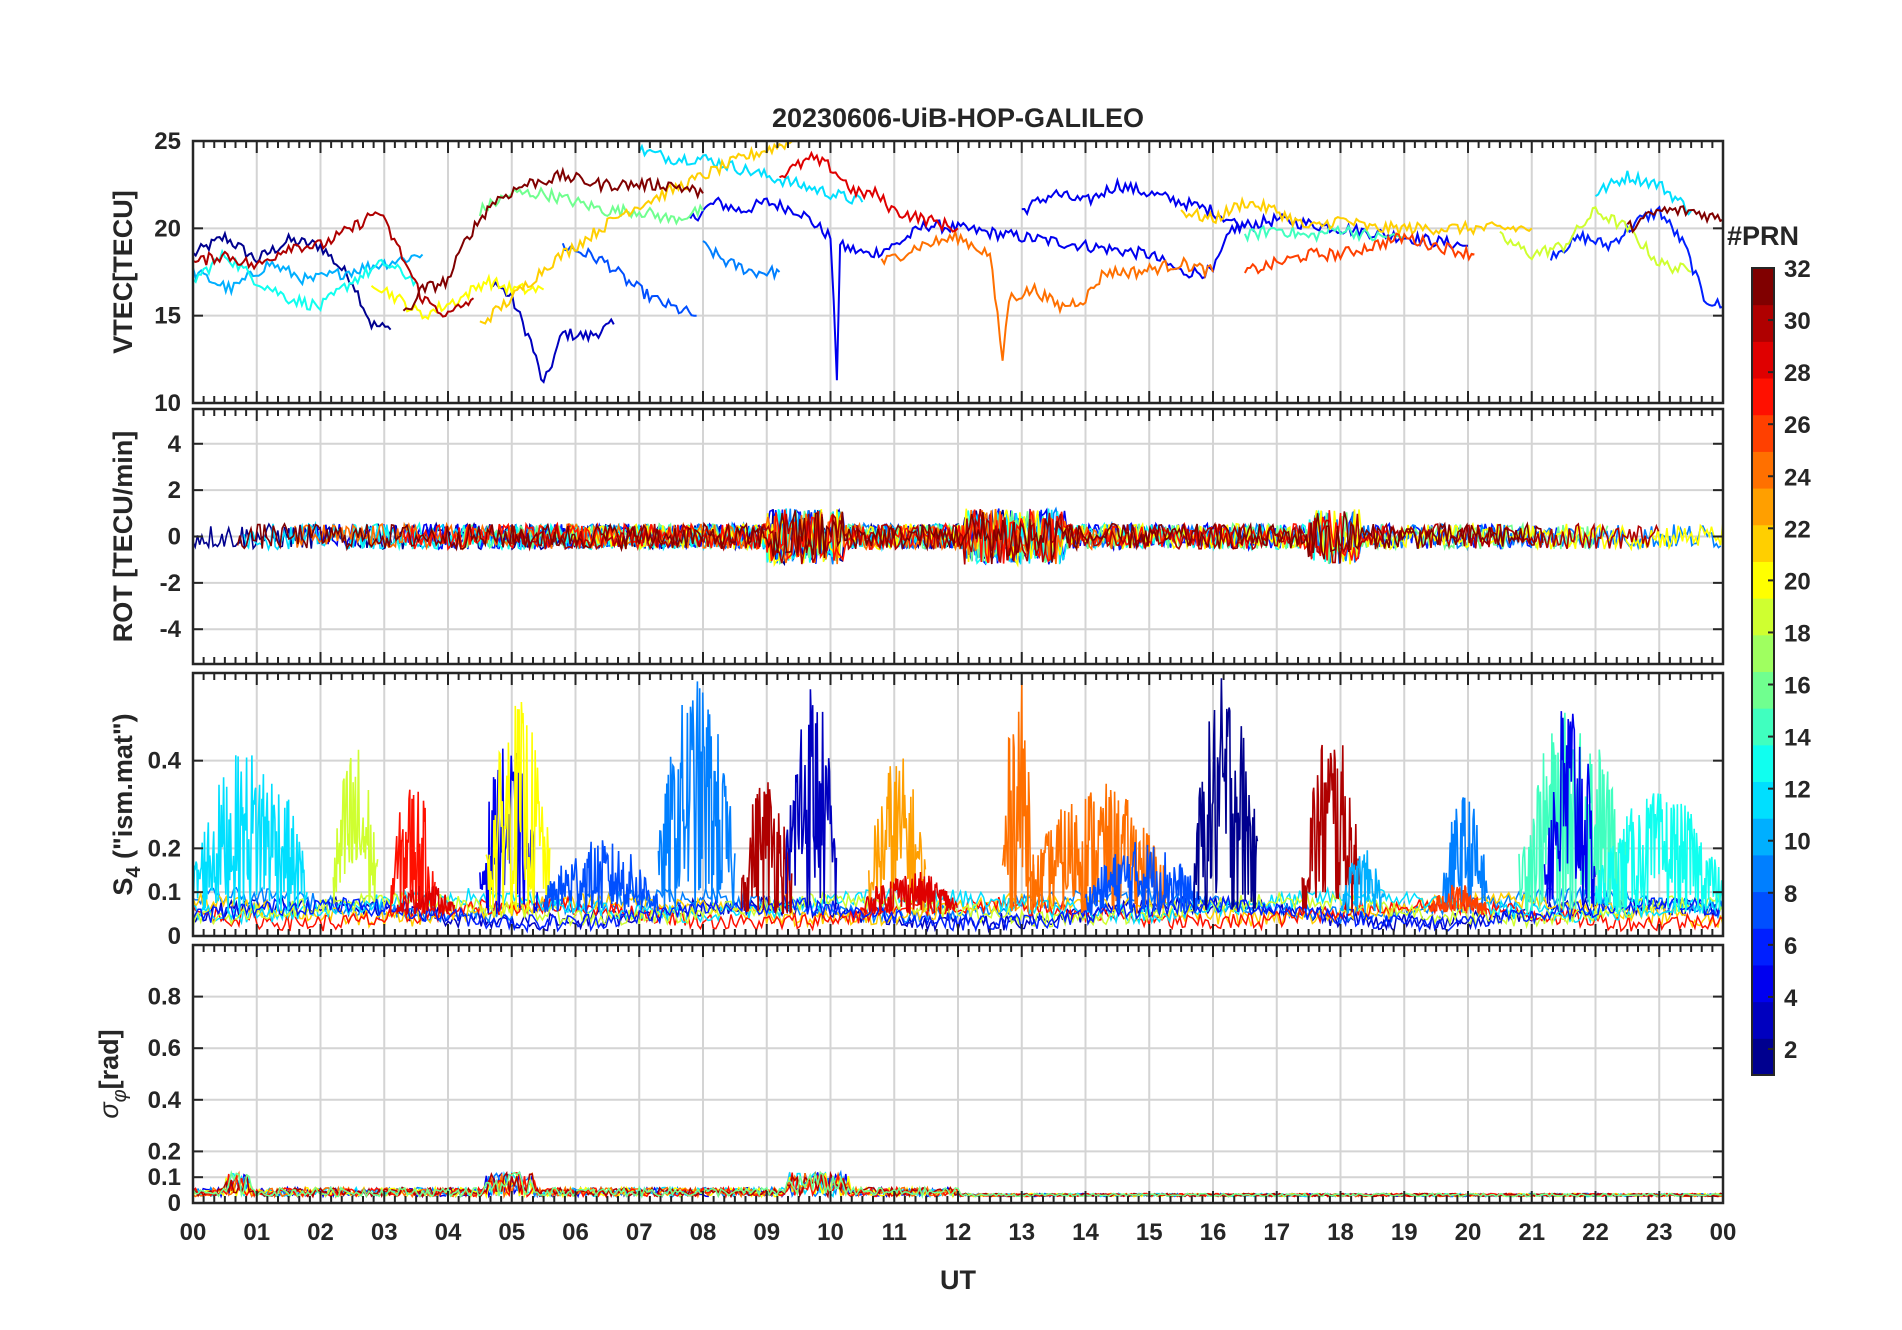  What do you see at coordinates (958, 118) in the screenshot?
I see `chart-title: 20230606-UiB-HOP-GALILEO` at bounding box center [958, 118].